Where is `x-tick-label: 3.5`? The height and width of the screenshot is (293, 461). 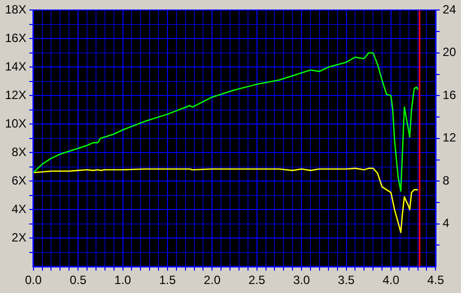
x-tick-label: 3.5 is located at coordinates (346, 280).